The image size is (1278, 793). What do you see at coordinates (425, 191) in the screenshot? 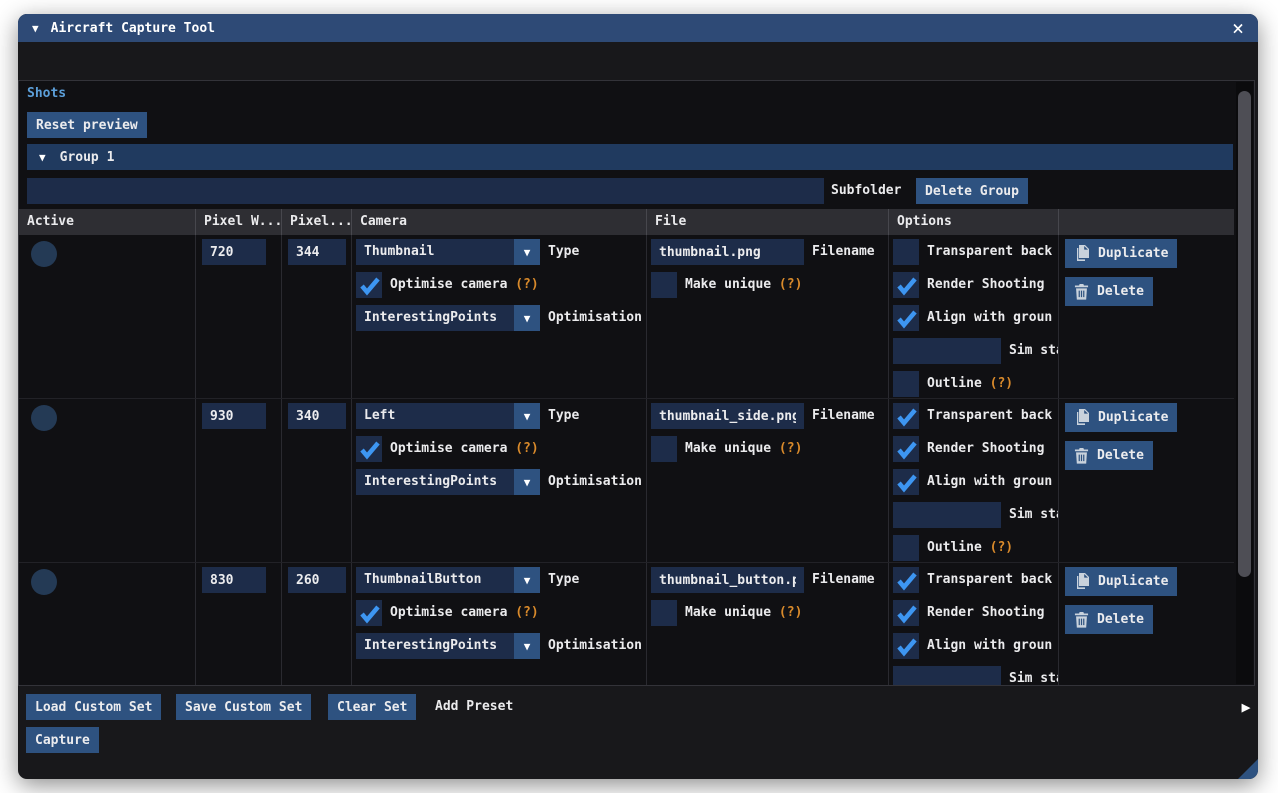
I see `subfolder-input` at bounding box center [425, 191].